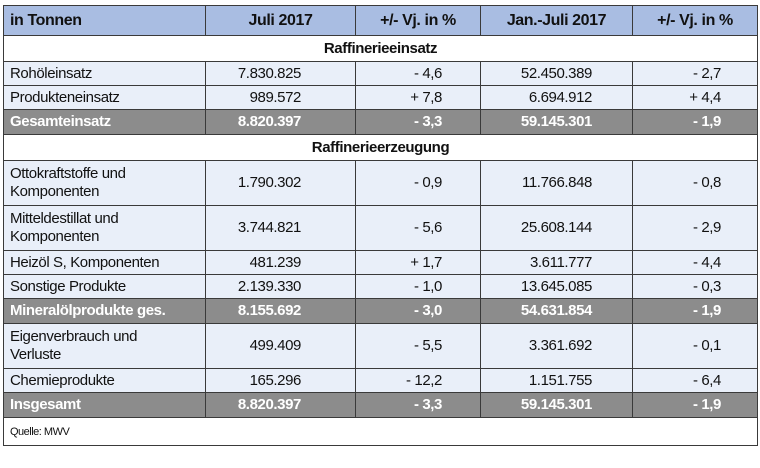  I want to click on value-cell: - 6,4, so click(695, 380).